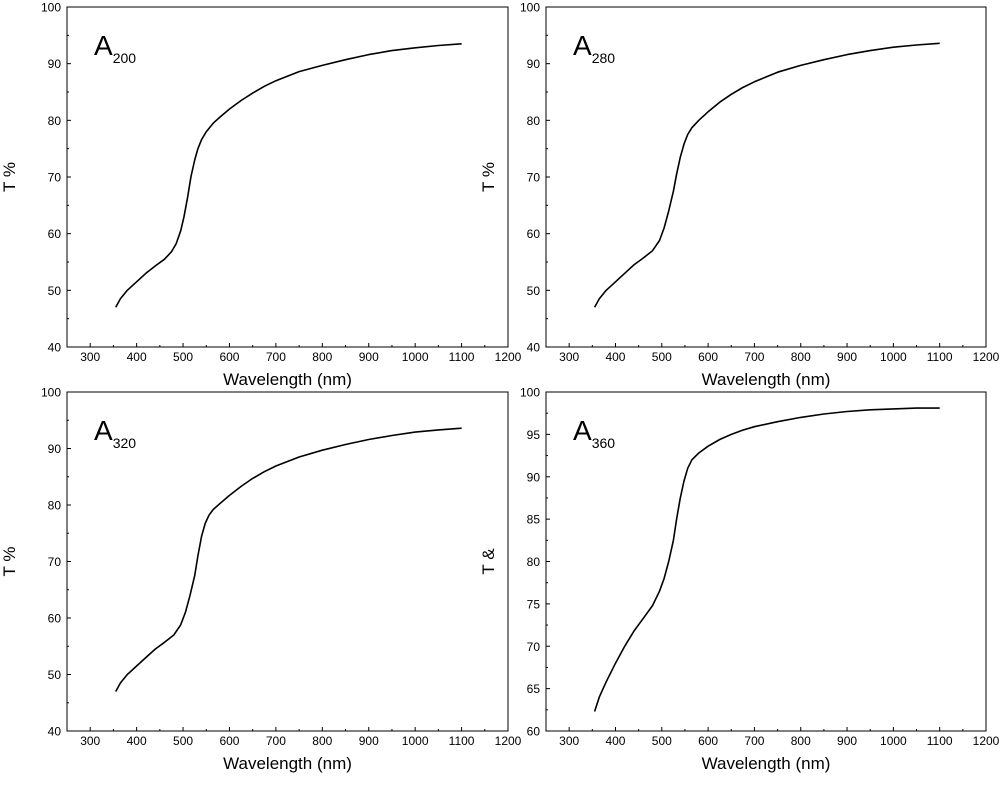 Image resolution: width=1000 pixels, height=787 pixels. Describe the element at coordinates (137, 741) in the screenshot. I see `x-tick-label-a320-400: 400` at that location.